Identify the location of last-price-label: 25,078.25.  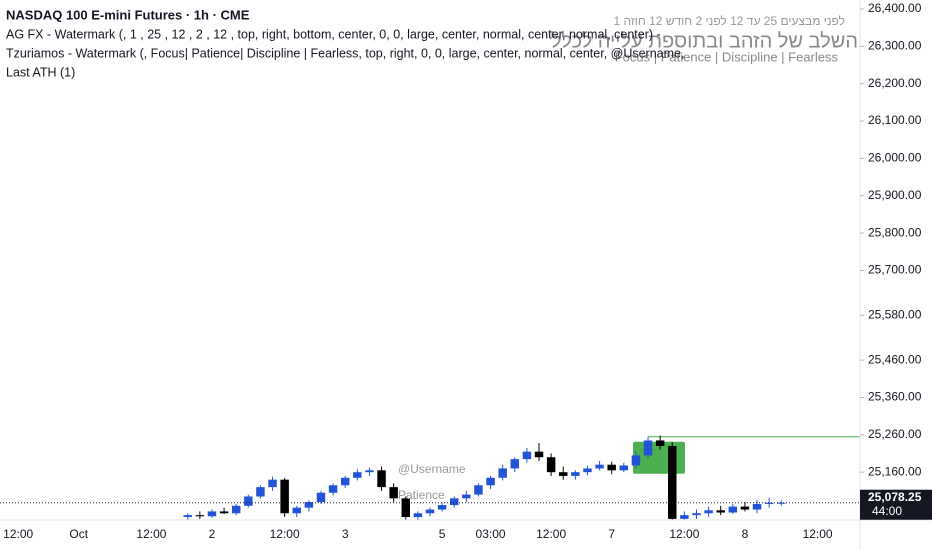
(895, 497).